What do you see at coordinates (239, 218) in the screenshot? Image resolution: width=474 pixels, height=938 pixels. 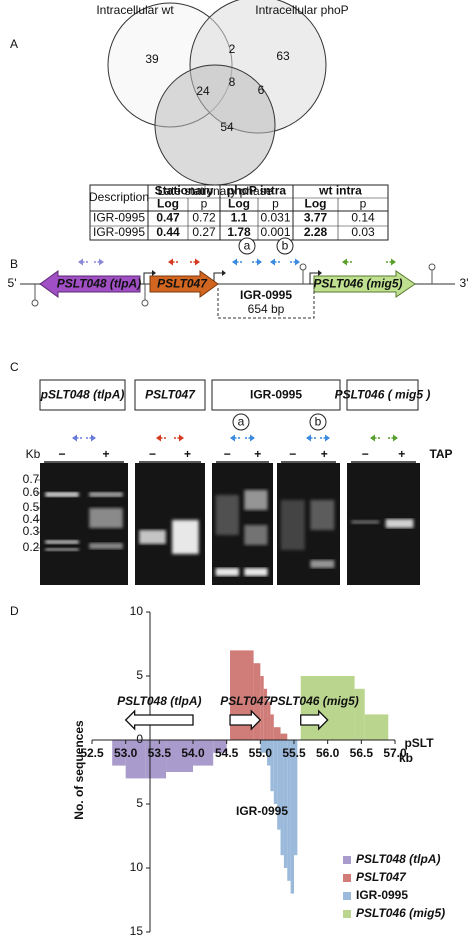 I see `table-cell: 1.1` at bounding box center [239, 218].